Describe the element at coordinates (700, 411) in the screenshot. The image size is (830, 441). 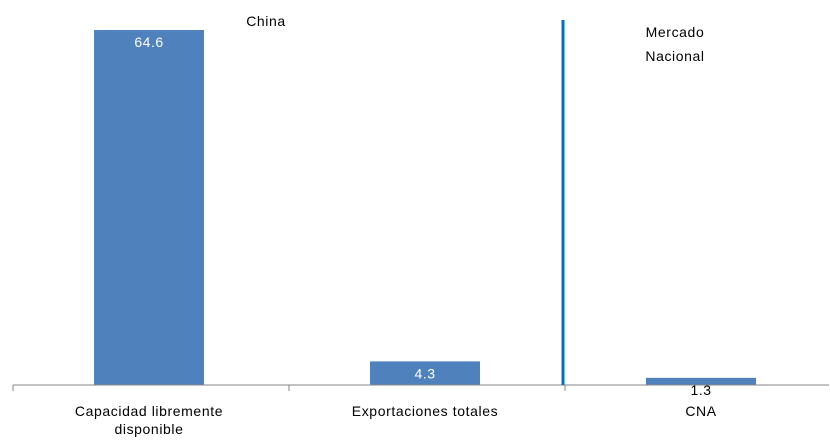
I see `category-label-3: CNA` at that location.